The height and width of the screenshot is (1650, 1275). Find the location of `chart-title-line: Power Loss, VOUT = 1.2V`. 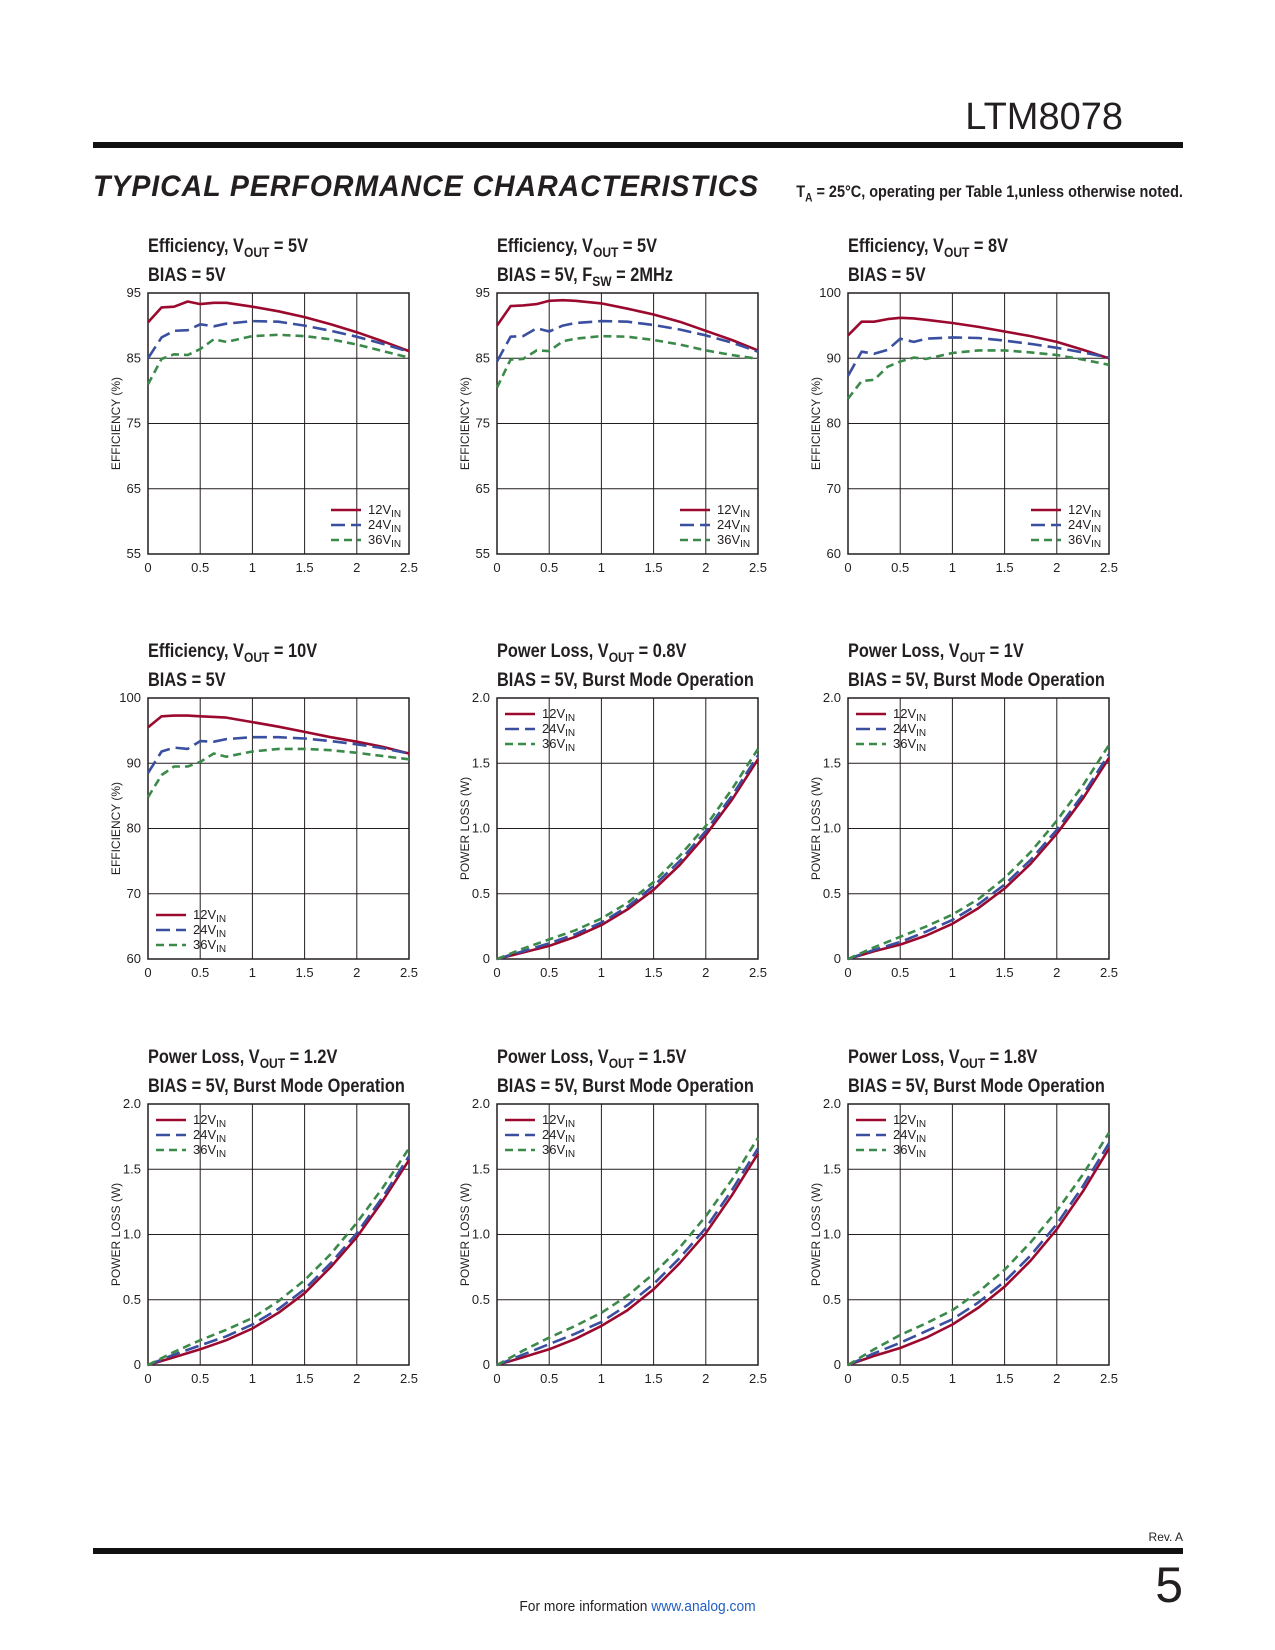

chart-title-line: Power Loss, VOUT = 1.2V is located at coordinates (243, 1059).